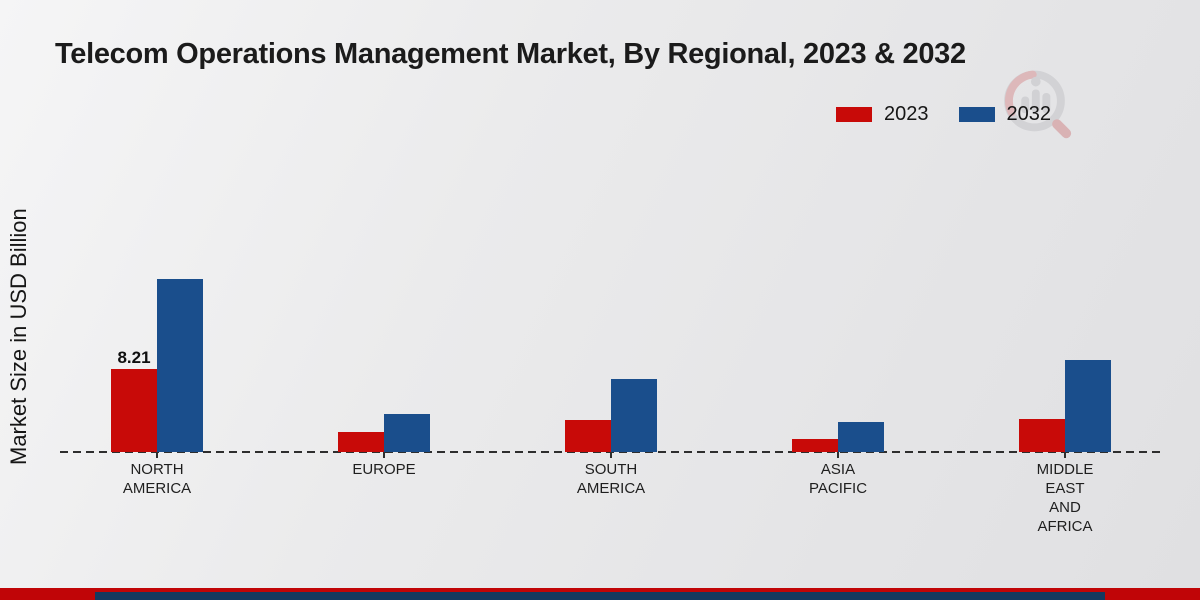  Describe the element at coordinates (1029, 114) in the screenshot. I see `legend-label-2032: 2032` at that location.